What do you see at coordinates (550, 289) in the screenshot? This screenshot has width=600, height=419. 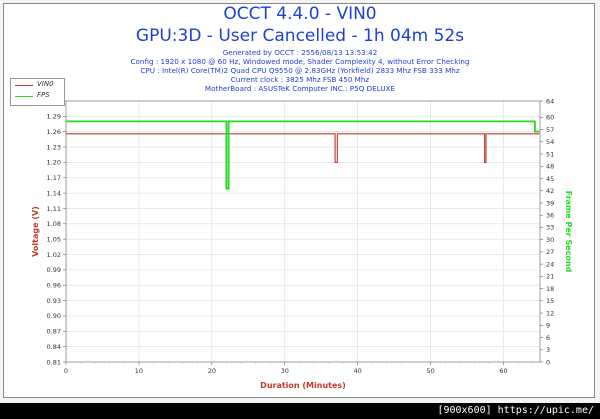 I see `y2-tick-label: 18` at bounding box center [550, 289].